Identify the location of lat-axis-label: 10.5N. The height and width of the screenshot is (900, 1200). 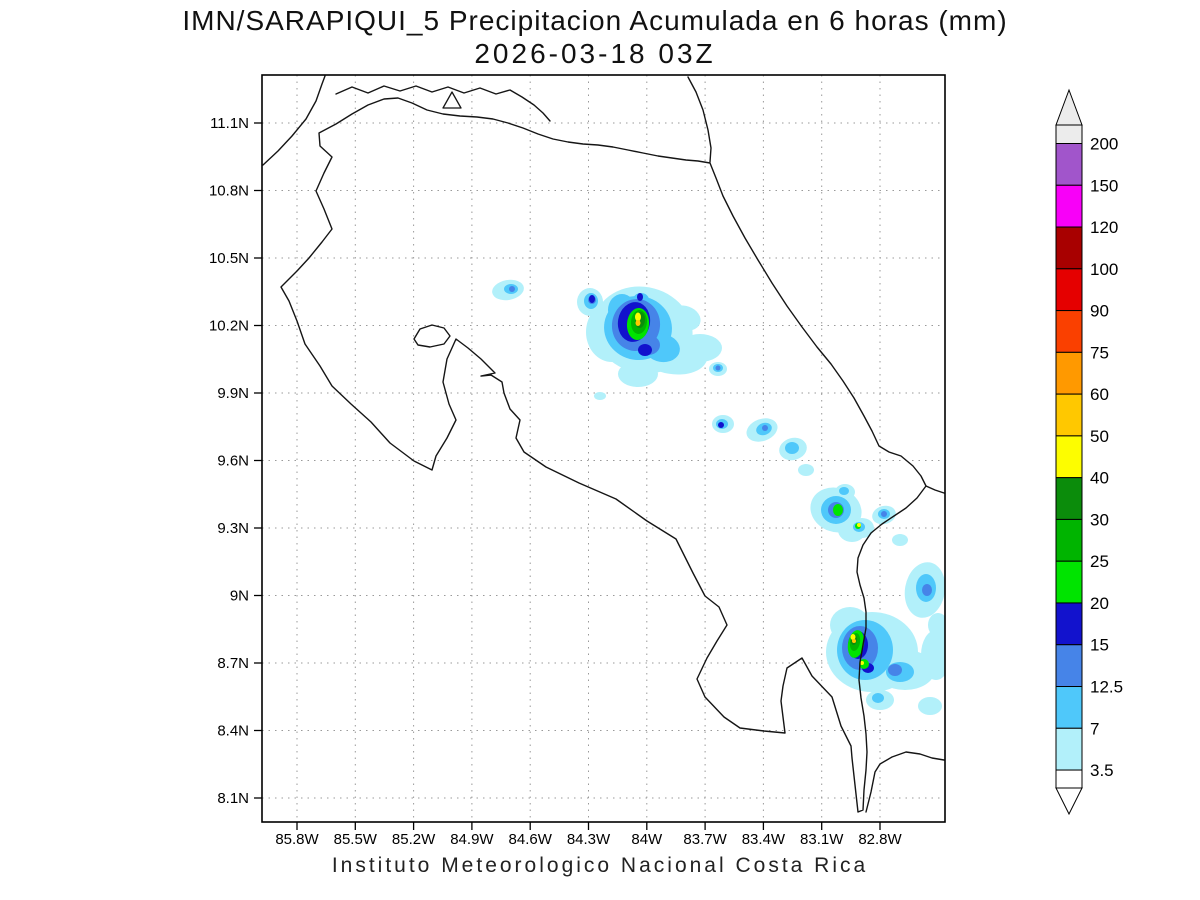
(229, 258).